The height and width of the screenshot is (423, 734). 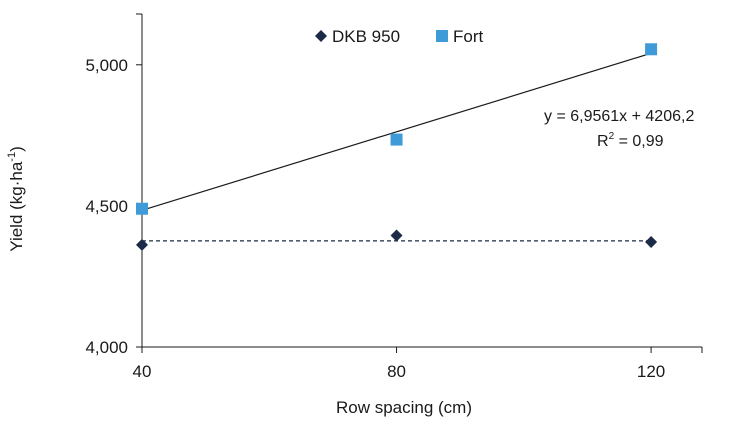 I want to click on x-axis-title: Row spacing (cm), so click(x=404, y=407).